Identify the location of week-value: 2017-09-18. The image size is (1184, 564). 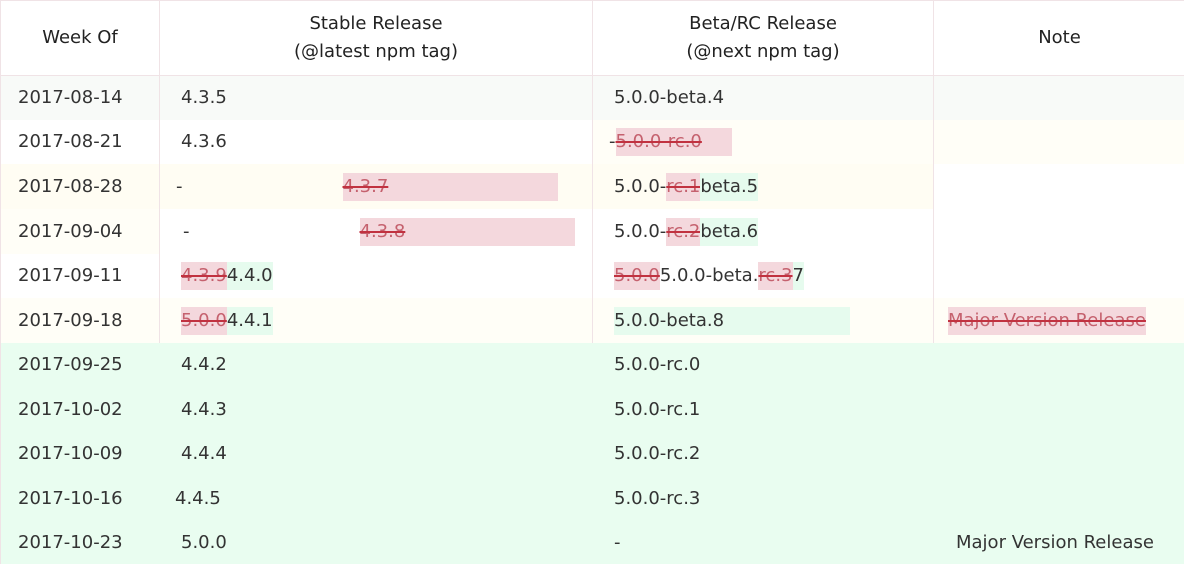
(70, 320).